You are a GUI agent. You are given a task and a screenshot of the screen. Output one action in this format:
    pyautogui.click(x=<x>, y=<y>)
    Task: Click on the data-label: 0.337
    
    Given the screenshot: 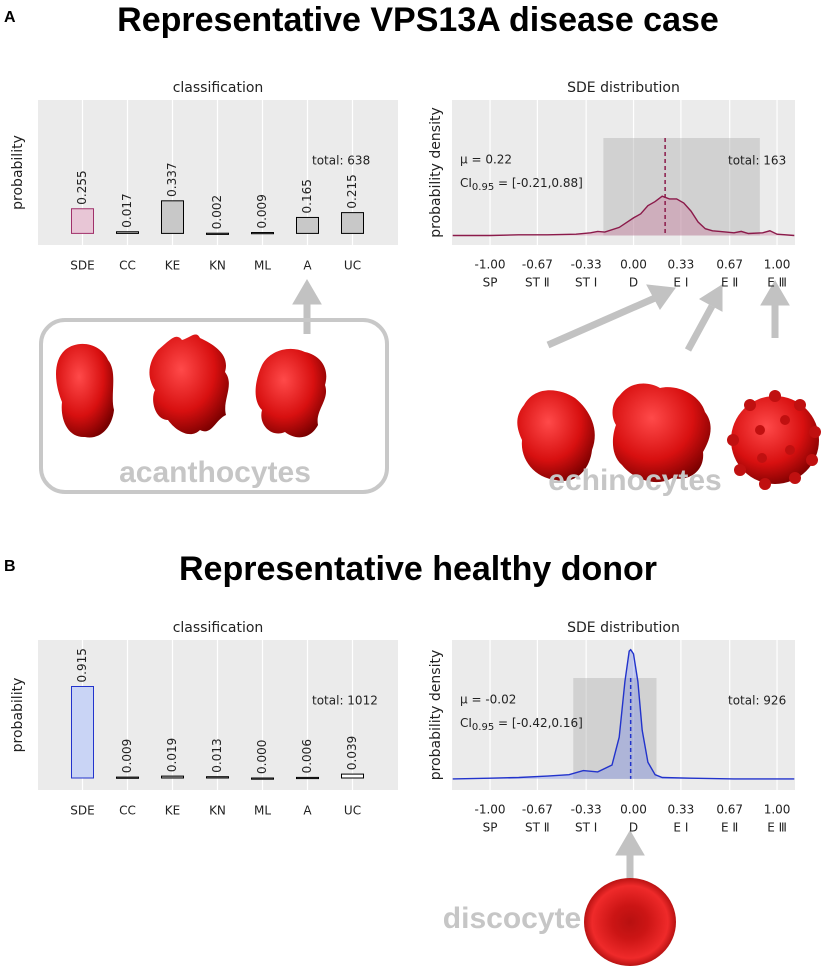 What is the action you would take?
    pyautogui.click(x=172, y=179)
    